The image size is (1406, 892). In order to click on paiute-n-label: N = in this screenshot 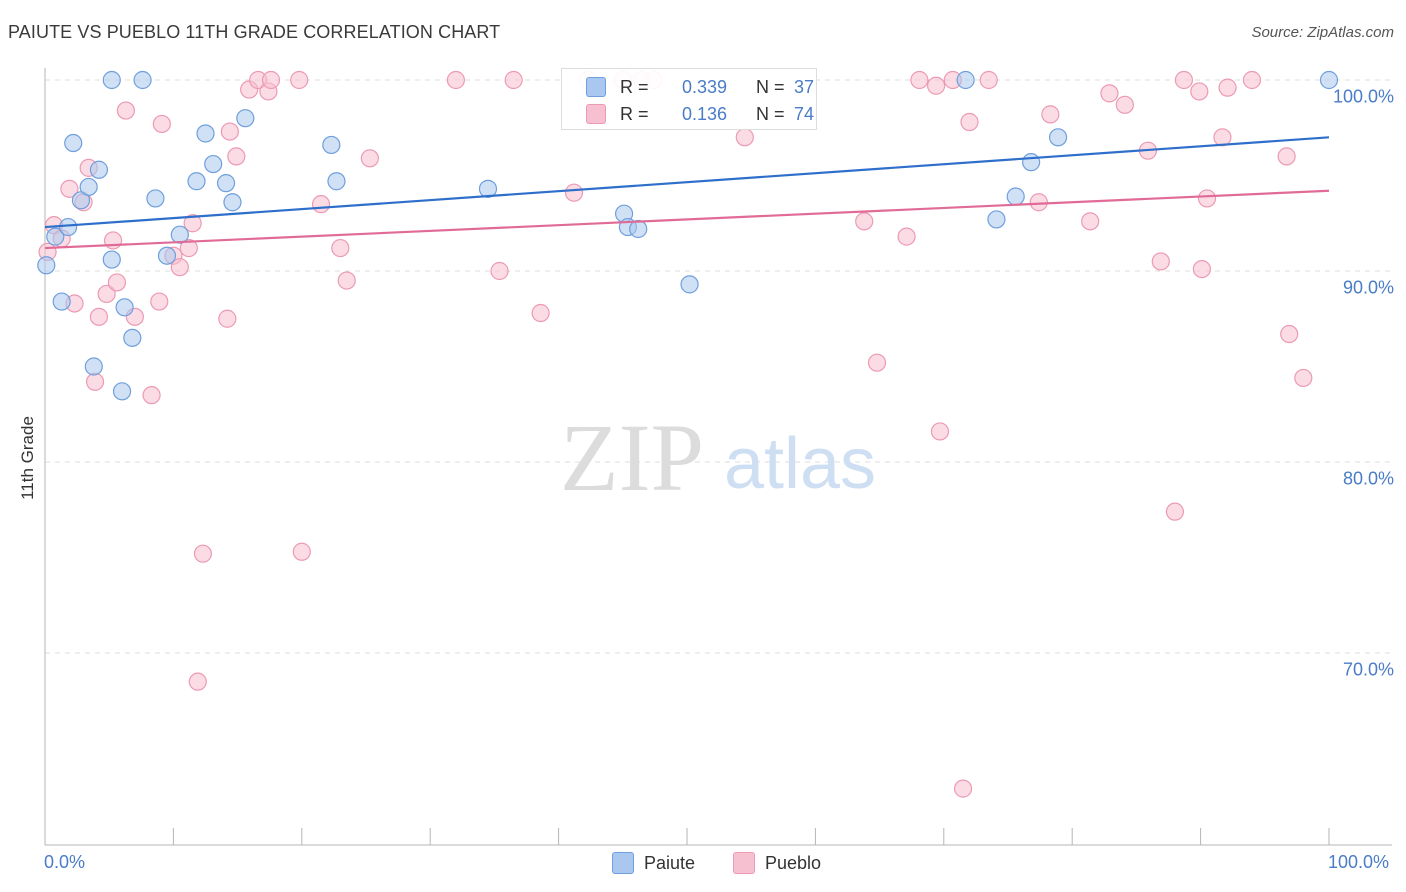, I will do `click(770, 86)`.